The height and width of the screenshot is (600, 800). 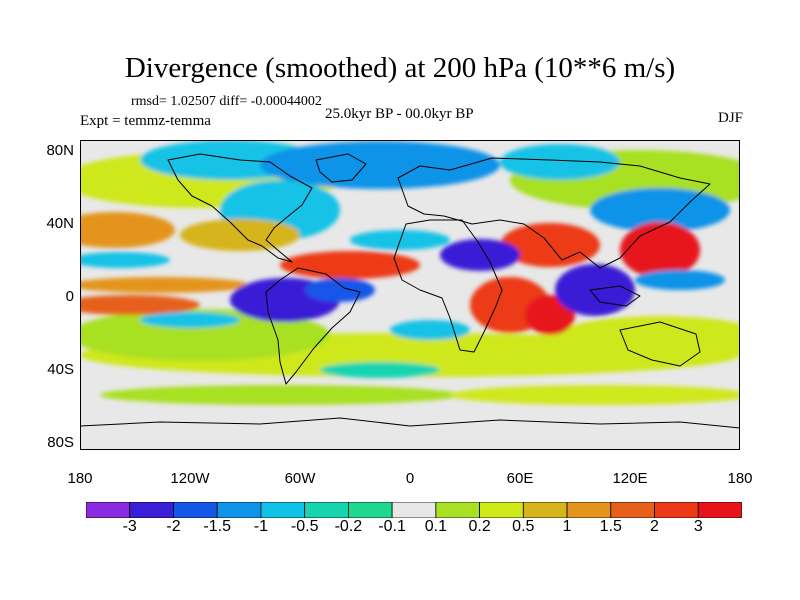 I want to click on lat-label-40n: 40N, so click(x=60, y=223).